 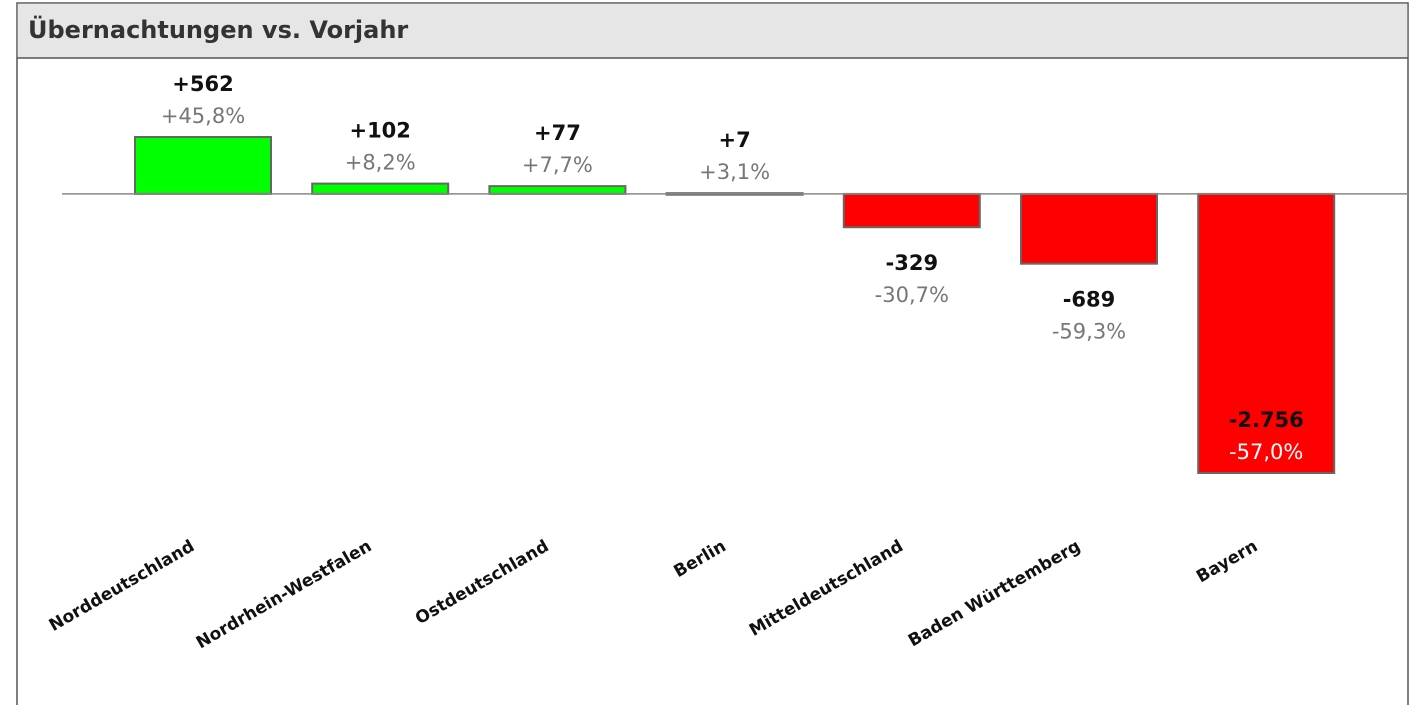 I want to click on value-label: +7, so click(x=734, y=140).